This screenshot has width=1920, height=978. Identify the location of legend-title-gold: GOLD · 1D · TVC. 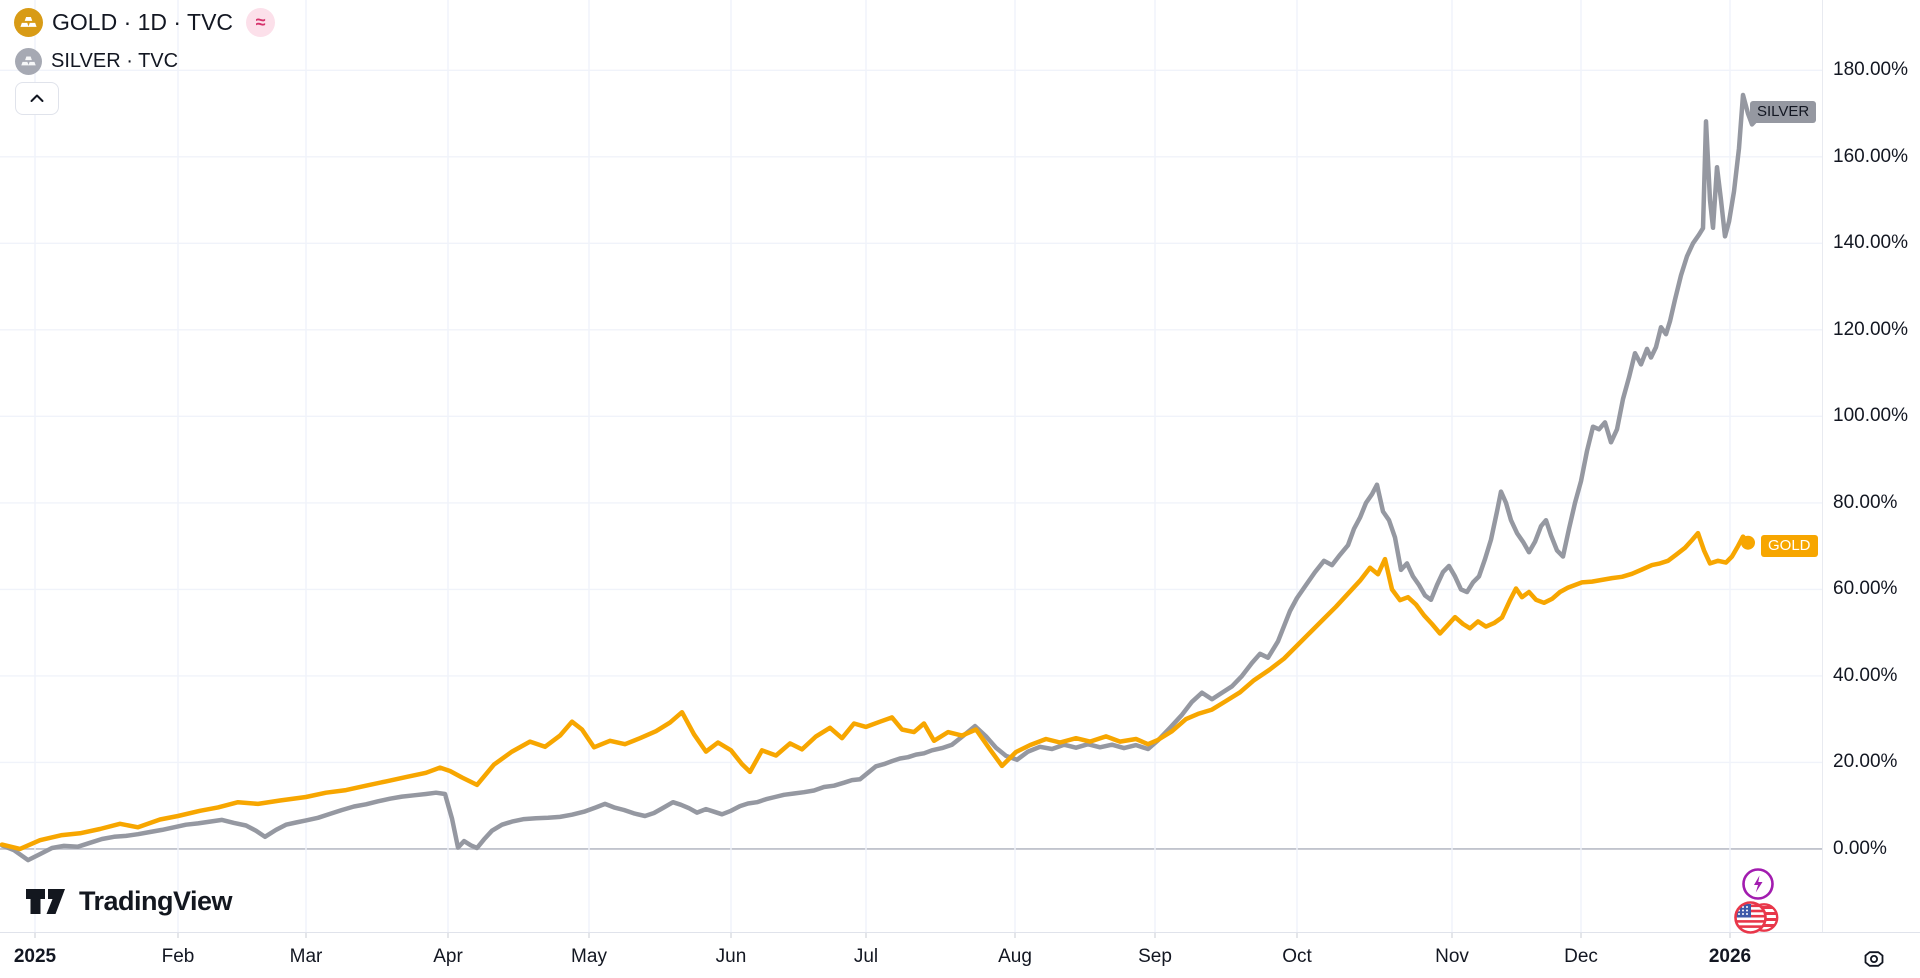
(143, 22).